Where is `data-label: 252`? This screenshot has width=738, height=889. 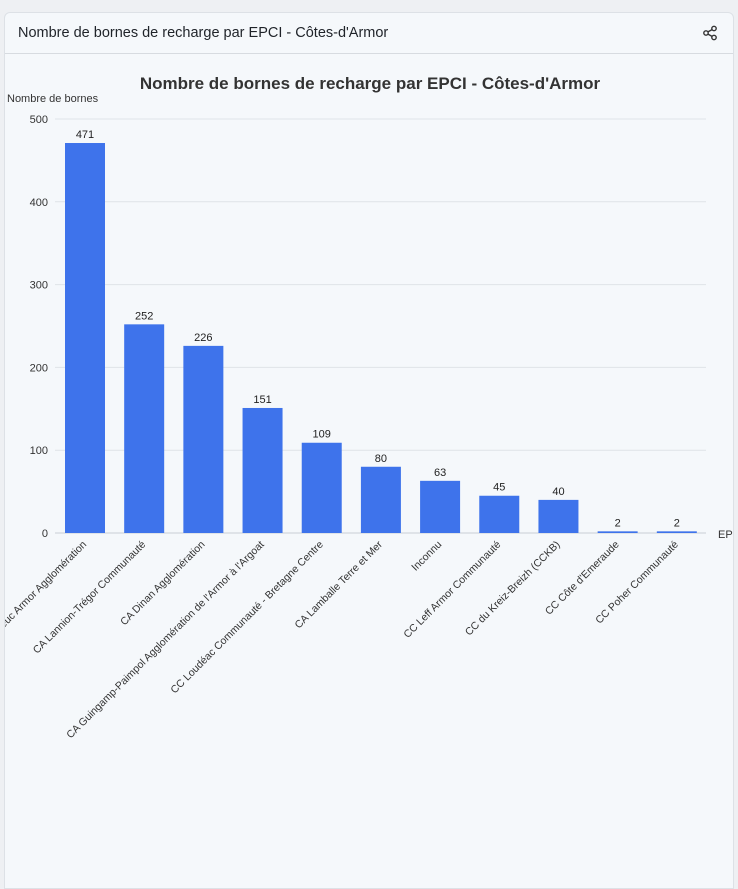
data-label: 252 is located at coordinates (144, 316).